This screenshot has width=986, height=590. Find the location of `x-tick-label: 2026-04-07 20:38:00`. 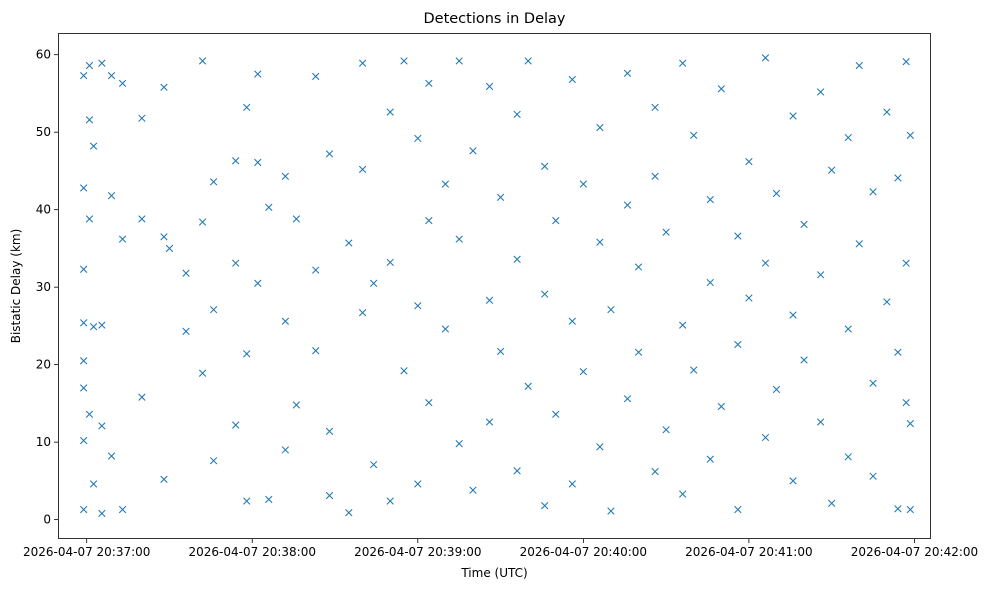

x-tick-label: 2026-04-07 20:38:00 is located at coordinates (252, 552).